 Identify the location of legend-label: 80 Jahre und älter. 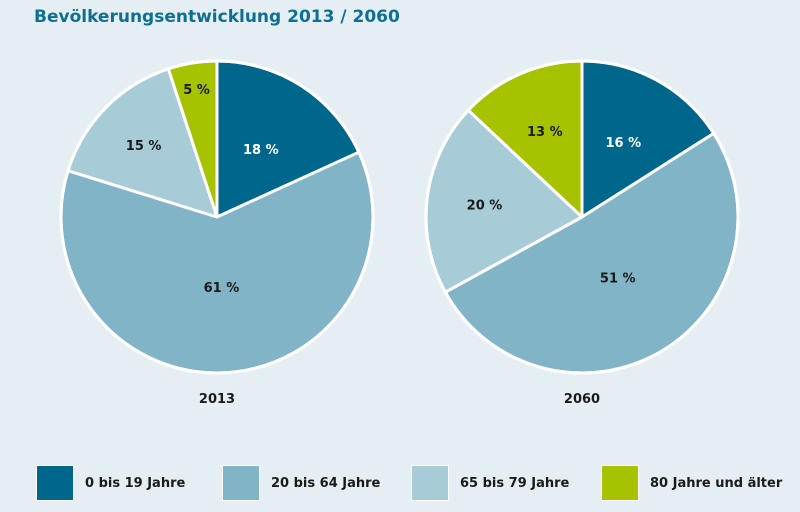
(716, 483).